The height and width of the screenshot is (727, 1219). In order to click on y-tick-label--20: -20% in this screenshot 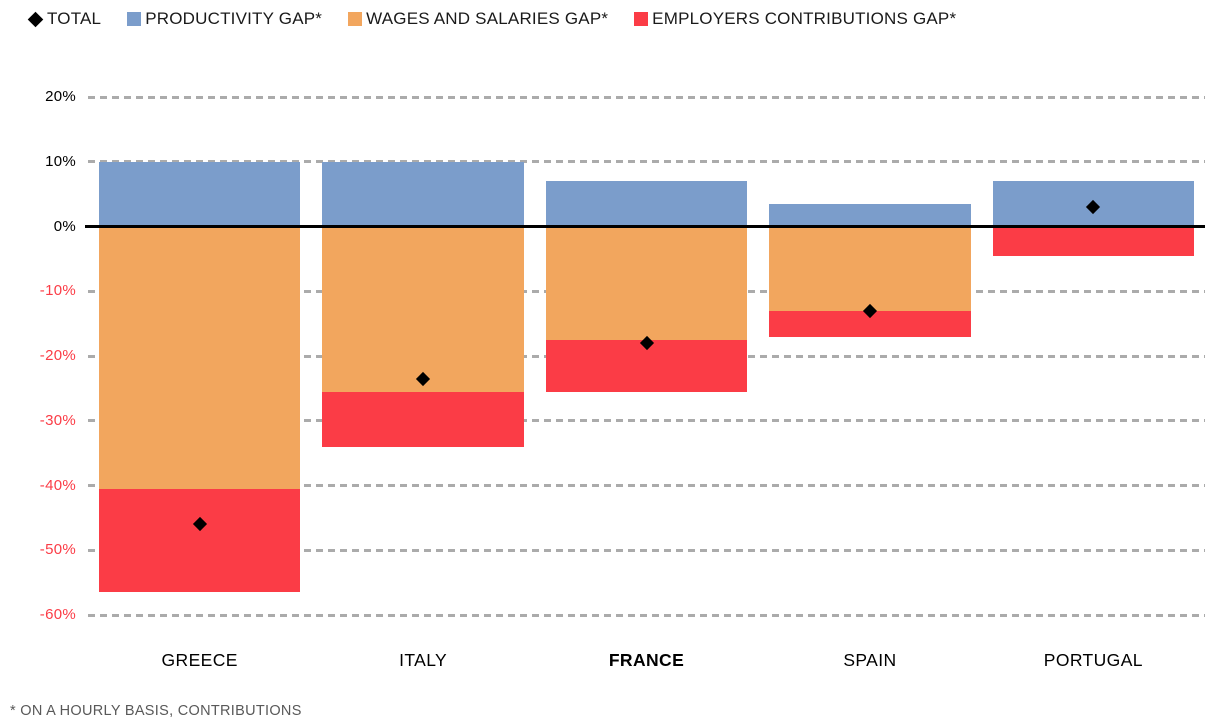, I will do `click(57, 355)`.